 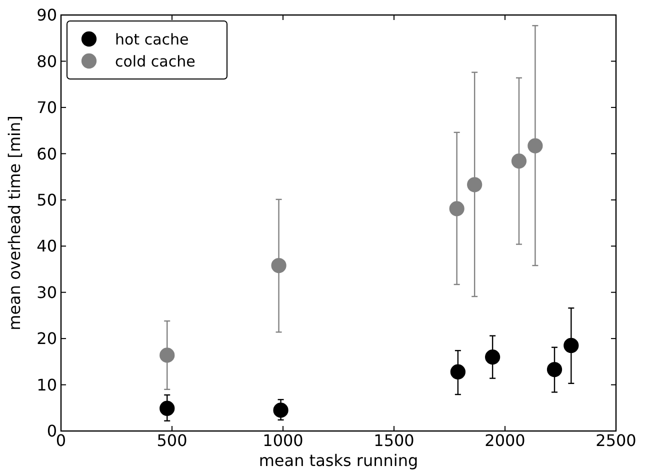 I want to click on x-tick-label: 1000, so click(x=283, y=440).